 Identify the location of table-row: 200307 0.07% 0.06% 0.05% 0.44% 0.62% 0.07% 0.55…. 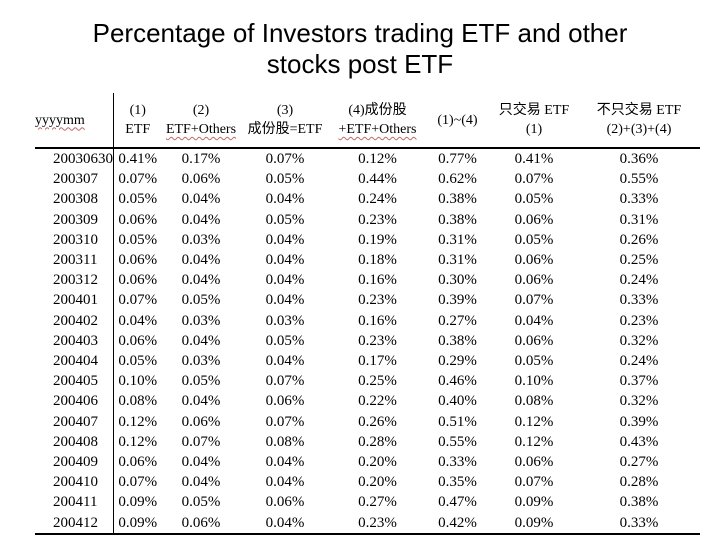
(367, 179).